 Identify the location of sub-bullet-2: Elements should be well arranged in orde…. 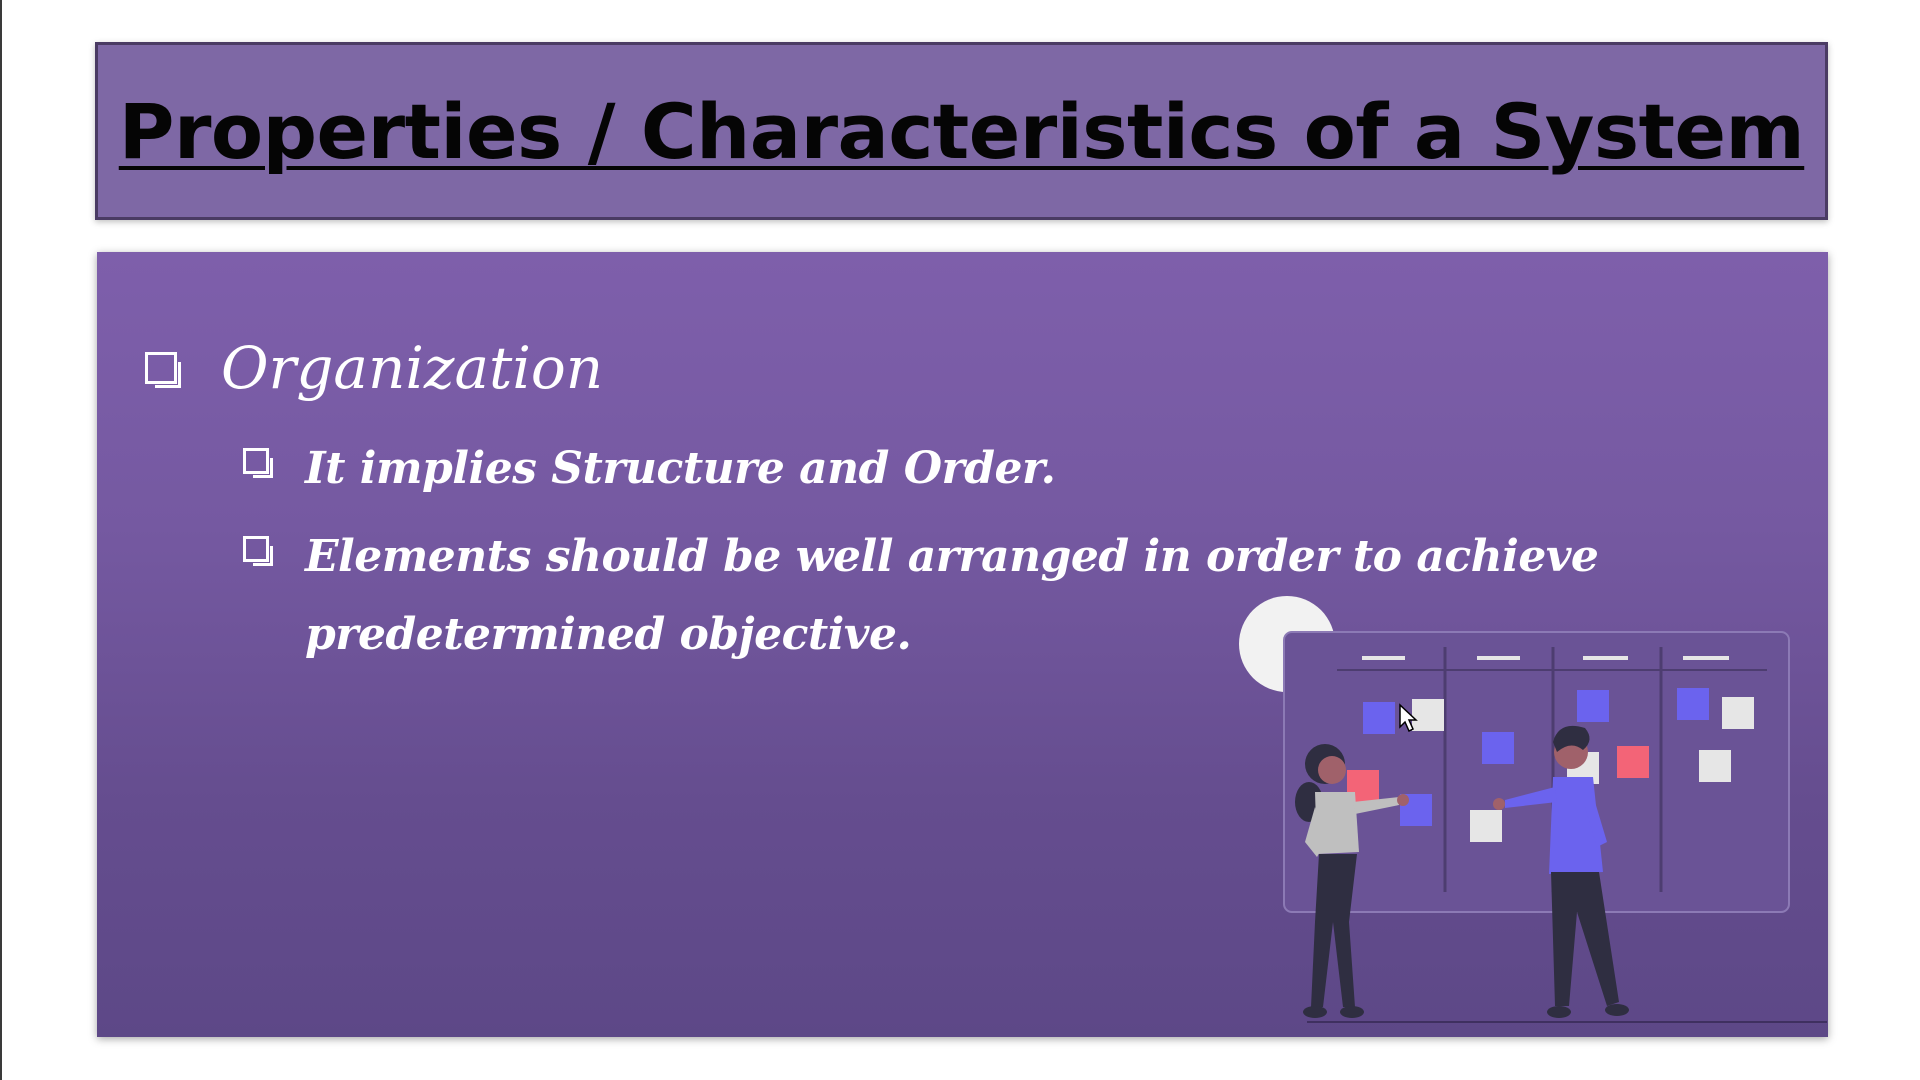
(1023, 596).